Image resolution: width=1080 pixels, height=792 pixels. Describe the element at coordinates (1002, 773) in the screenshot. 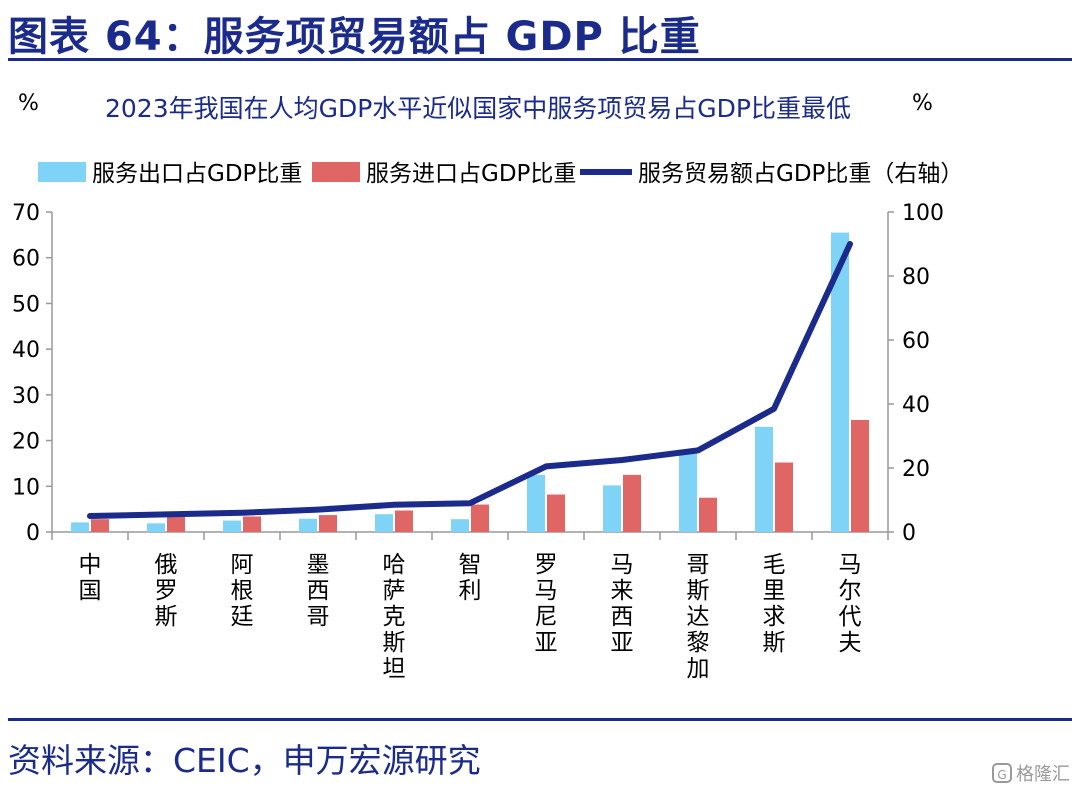

I see `watermark-logo-icon: G` at that location.